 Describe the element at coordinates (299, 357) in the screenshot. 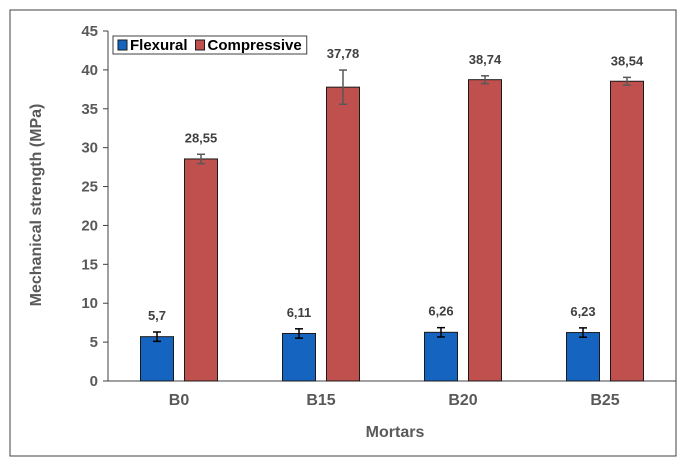

I see `bar-flexural-b15` at that location.